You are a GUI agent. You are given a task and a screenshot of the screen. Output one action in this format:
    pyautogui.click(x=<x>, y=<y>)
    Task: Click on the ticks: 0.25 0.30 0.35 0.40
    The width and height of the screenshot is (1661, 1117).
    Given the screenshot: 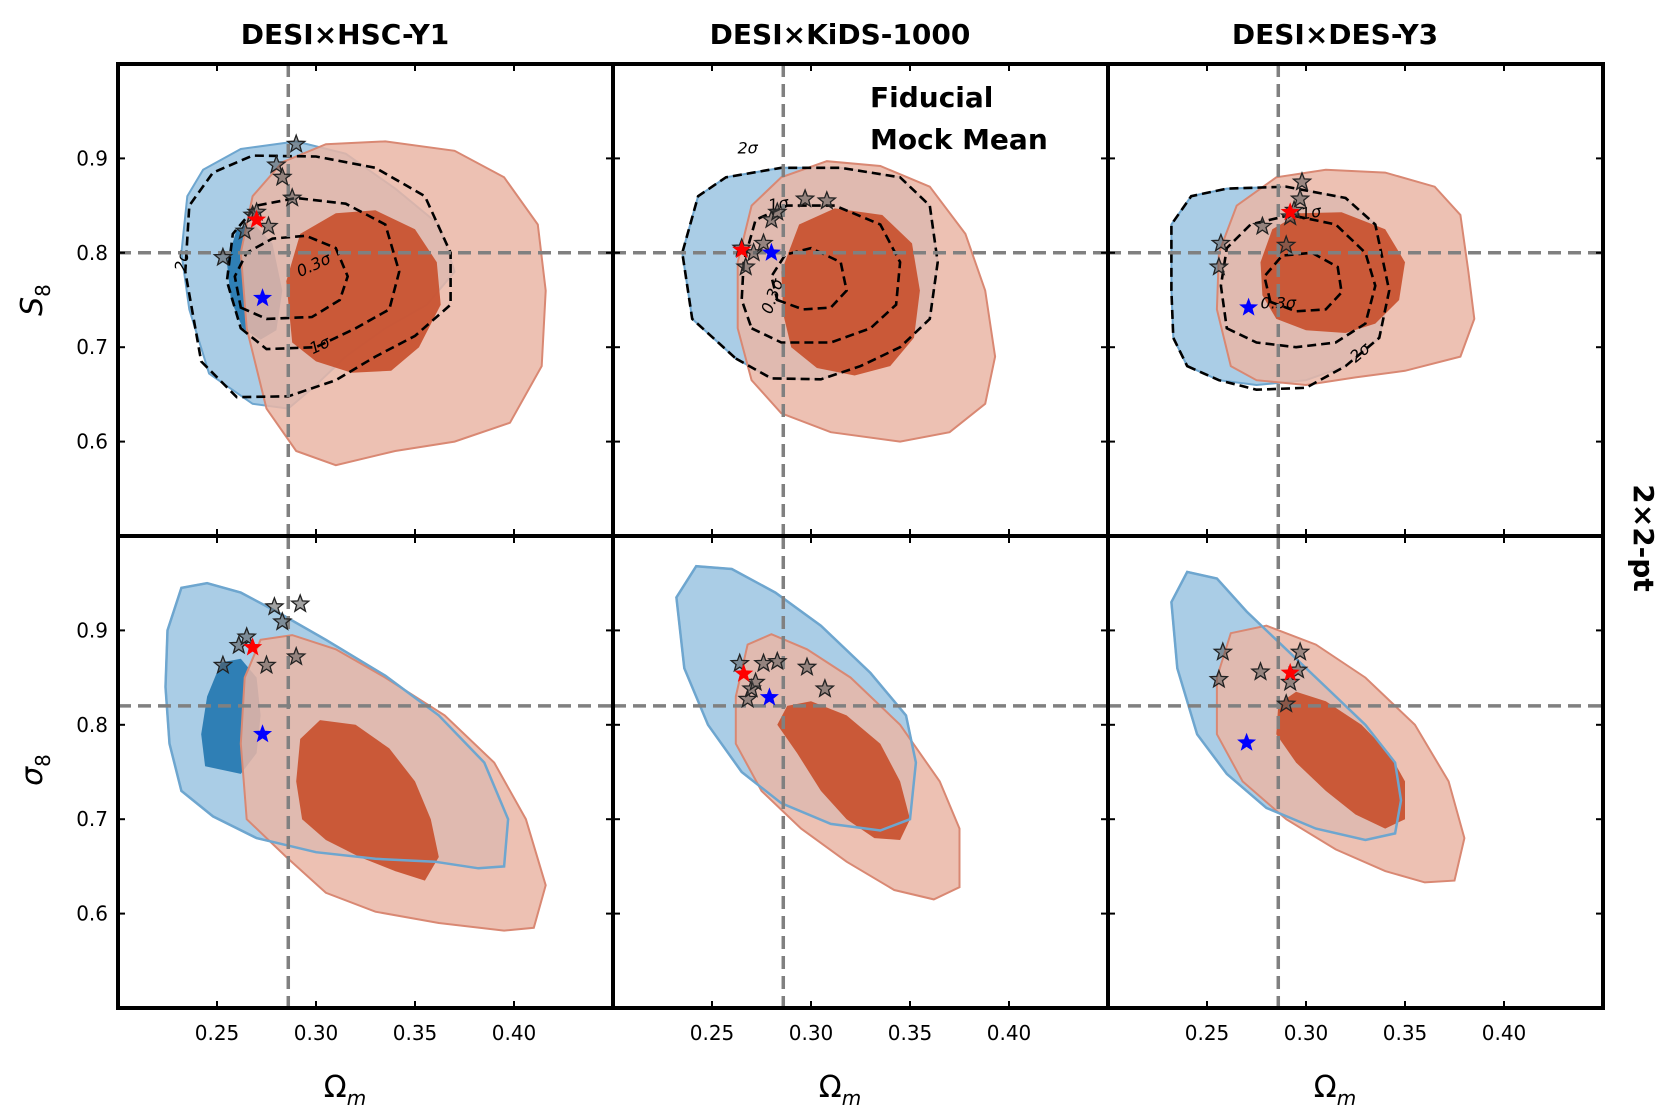 What is the action you would take?
    pyautogui.click(x=860, y=790)
    